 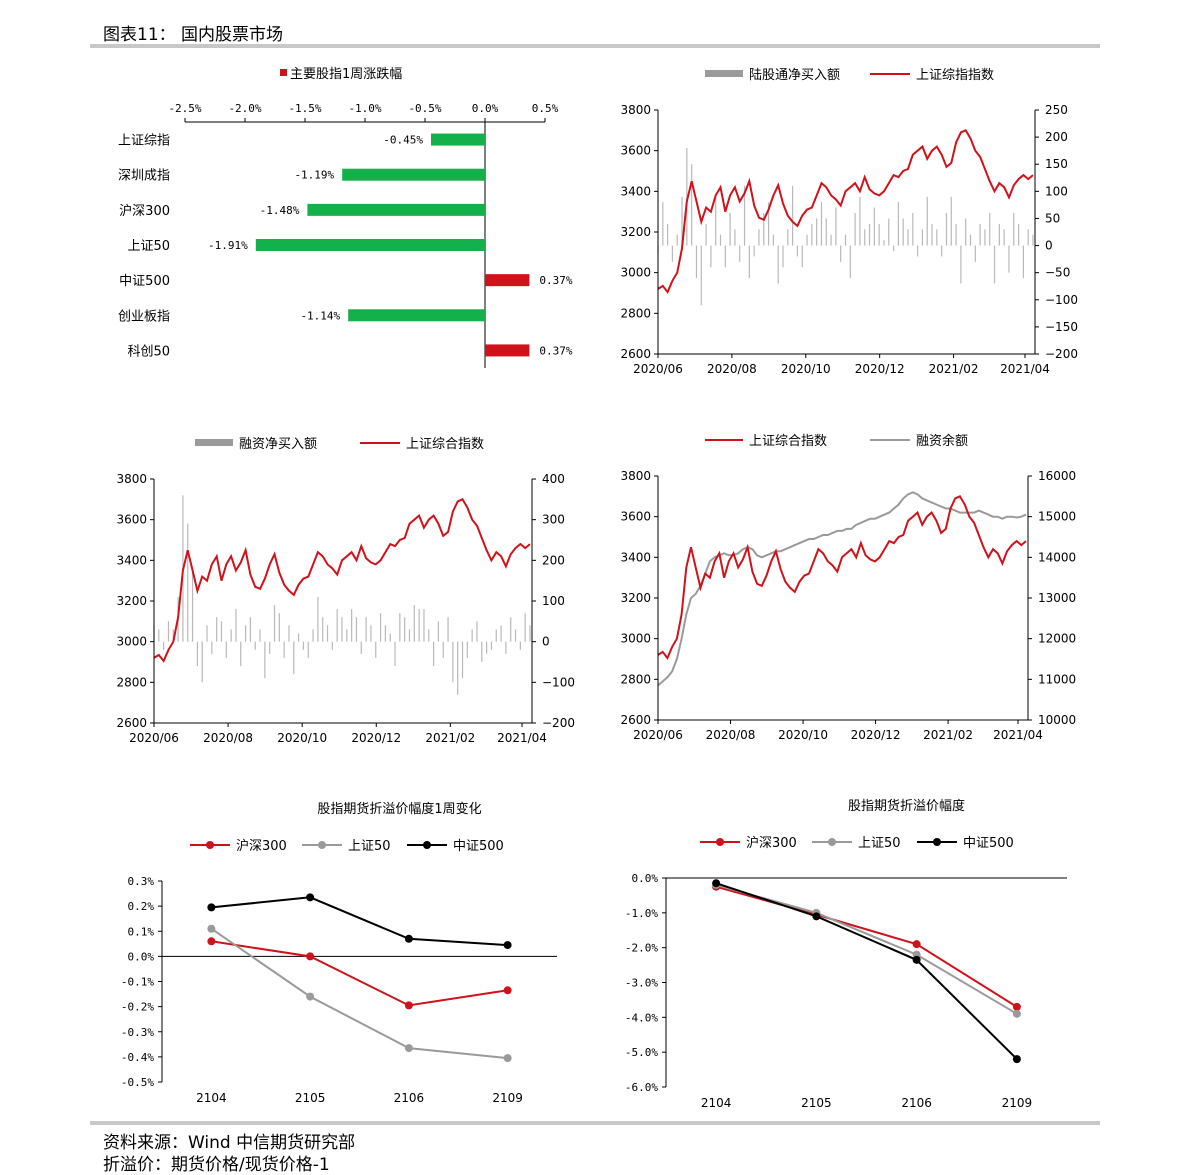 What do you see at coordinates (137, 1057) in the screenshot?
I see `y-tick-label: -0.4%` at bounding box center [137, 1057].